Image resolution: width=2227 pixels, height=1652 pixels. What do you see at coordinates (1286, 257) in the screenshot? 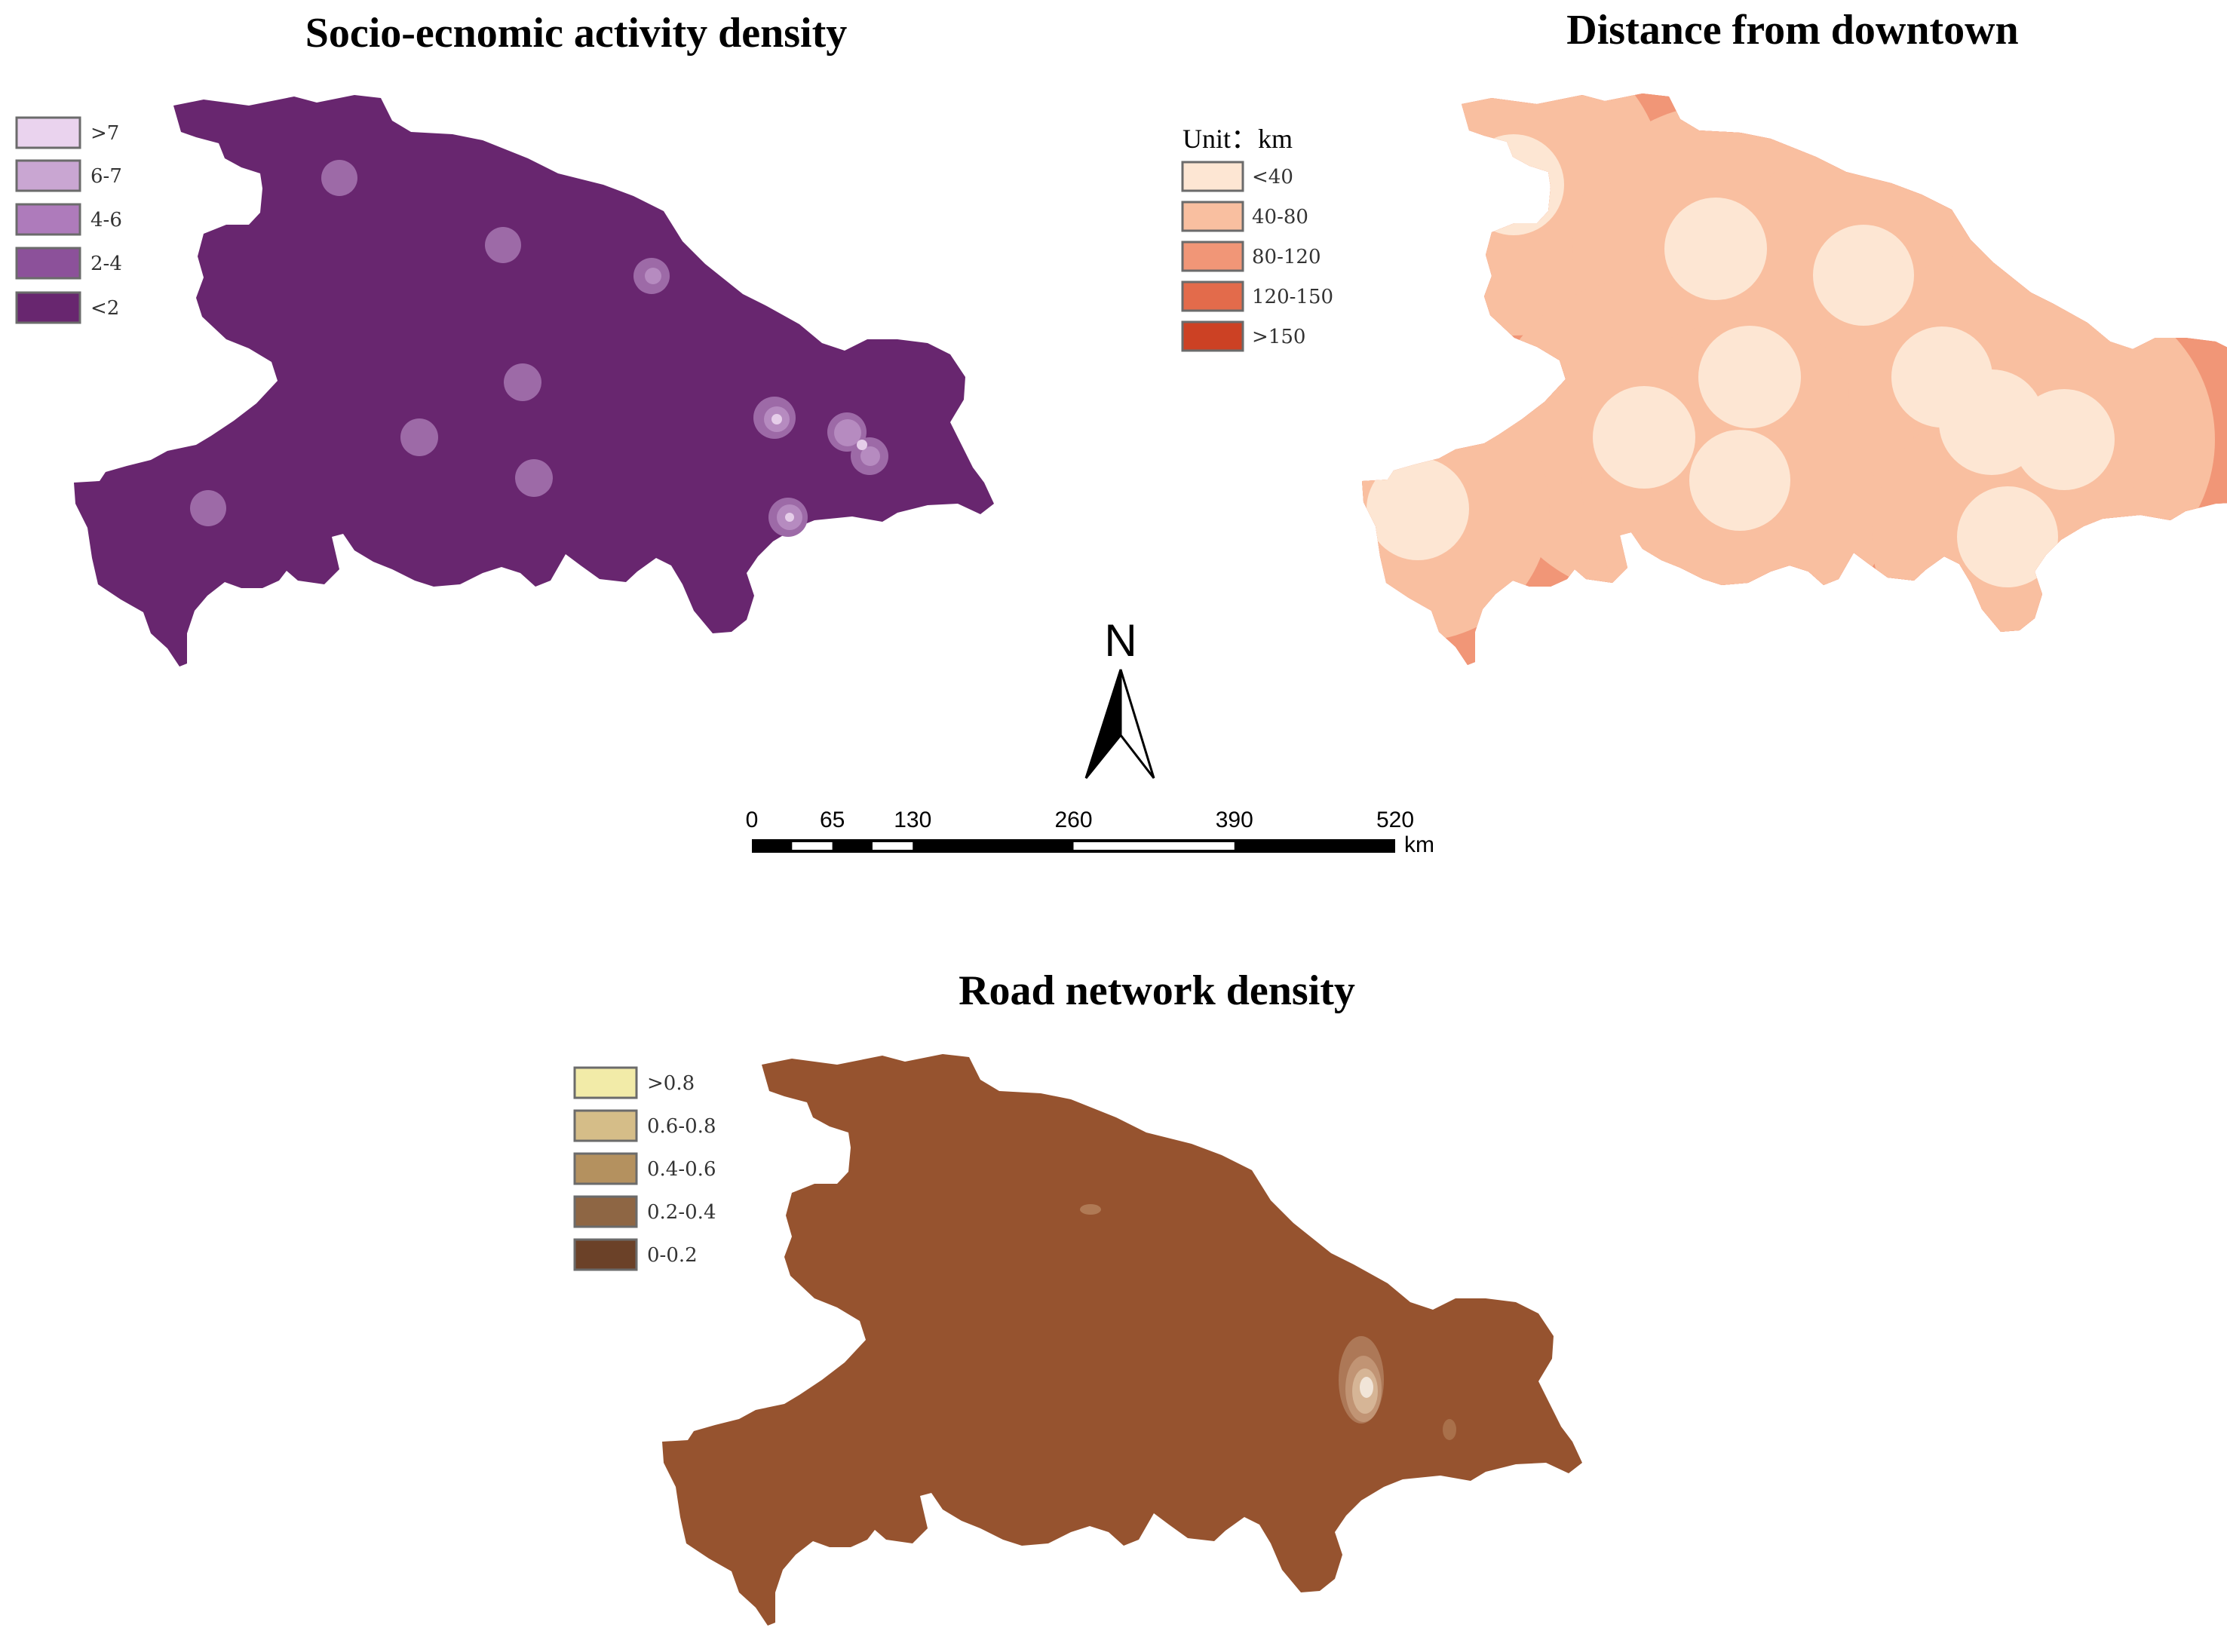
I see `distance-legend-label: 80-120` at bounding box center [1286, 257].